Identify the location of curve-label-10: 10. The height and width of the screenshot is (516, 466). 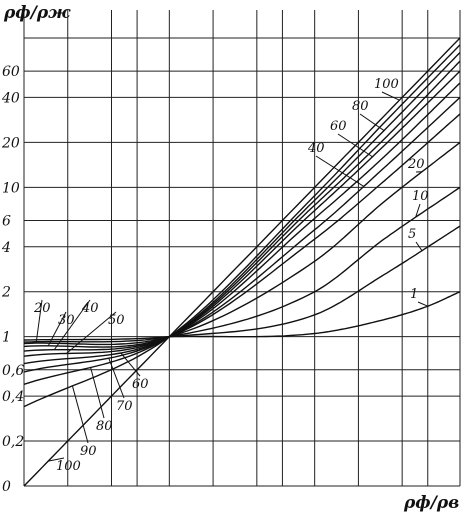
(420, 196).